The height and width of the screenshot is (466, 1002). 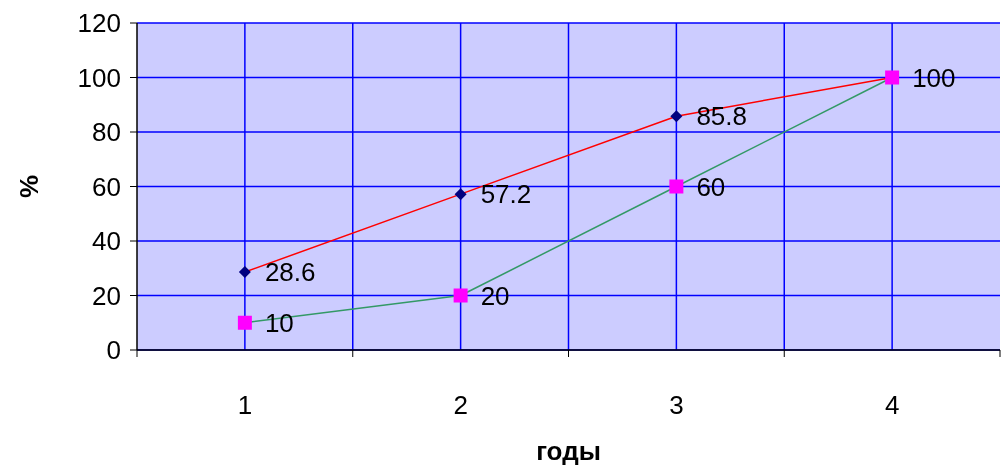 What do you see at coordinates (506, 194) in the screenshot?
I see `data-label: 57.2` at bounding box center [506, 194].